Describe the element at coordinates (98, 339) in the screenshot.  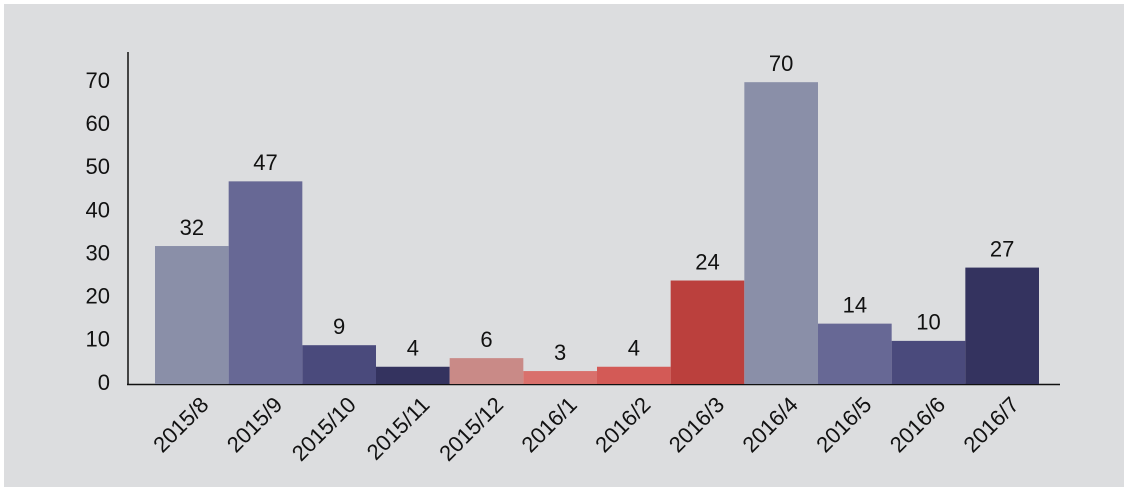
I see `y-tick-label: 10` at that location.